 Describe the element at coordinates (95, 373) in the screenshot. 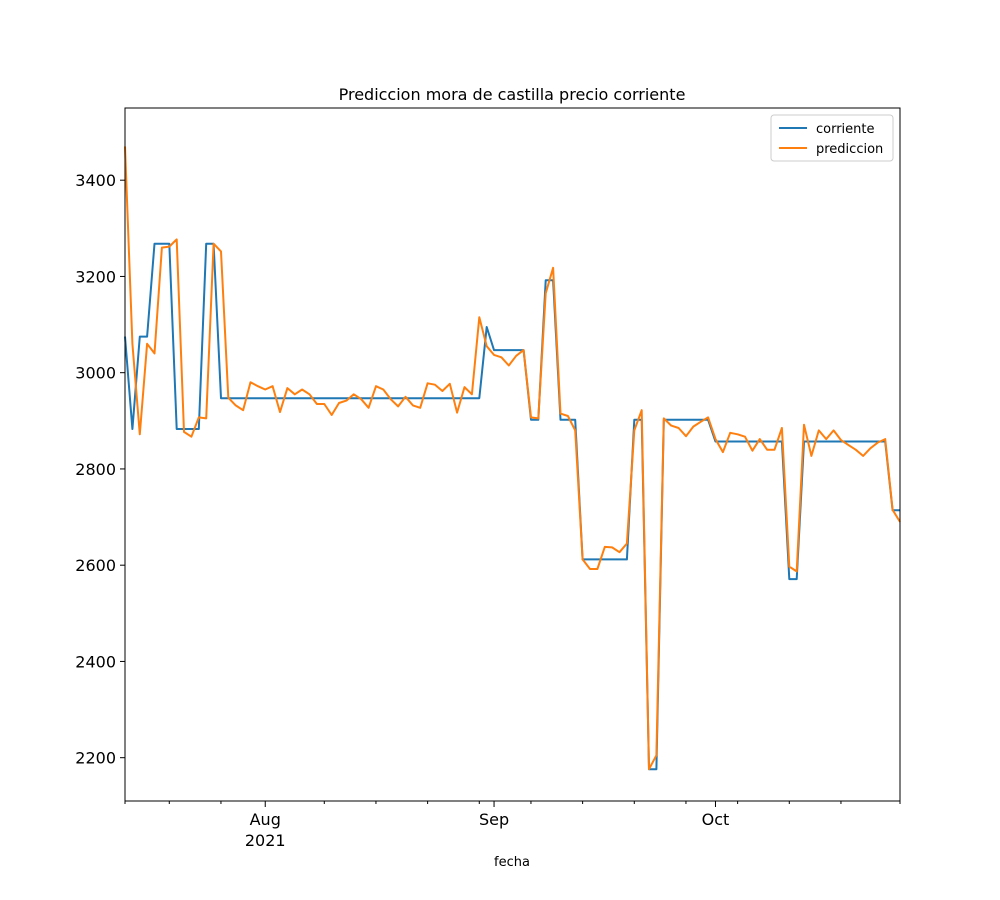

I see `y-tick-label: 3000` at that location.